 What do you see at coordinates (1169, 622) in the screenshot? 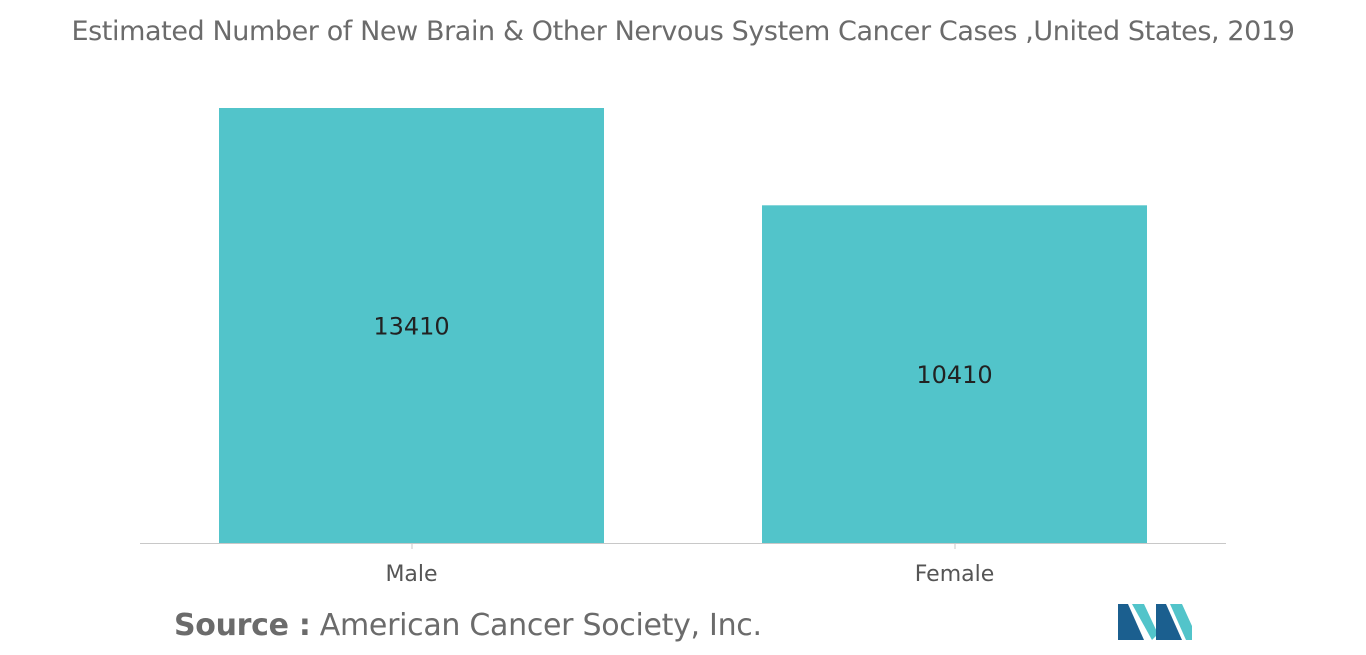
I see `logo-shape-mid-right` at bounding box center [1169, 622].